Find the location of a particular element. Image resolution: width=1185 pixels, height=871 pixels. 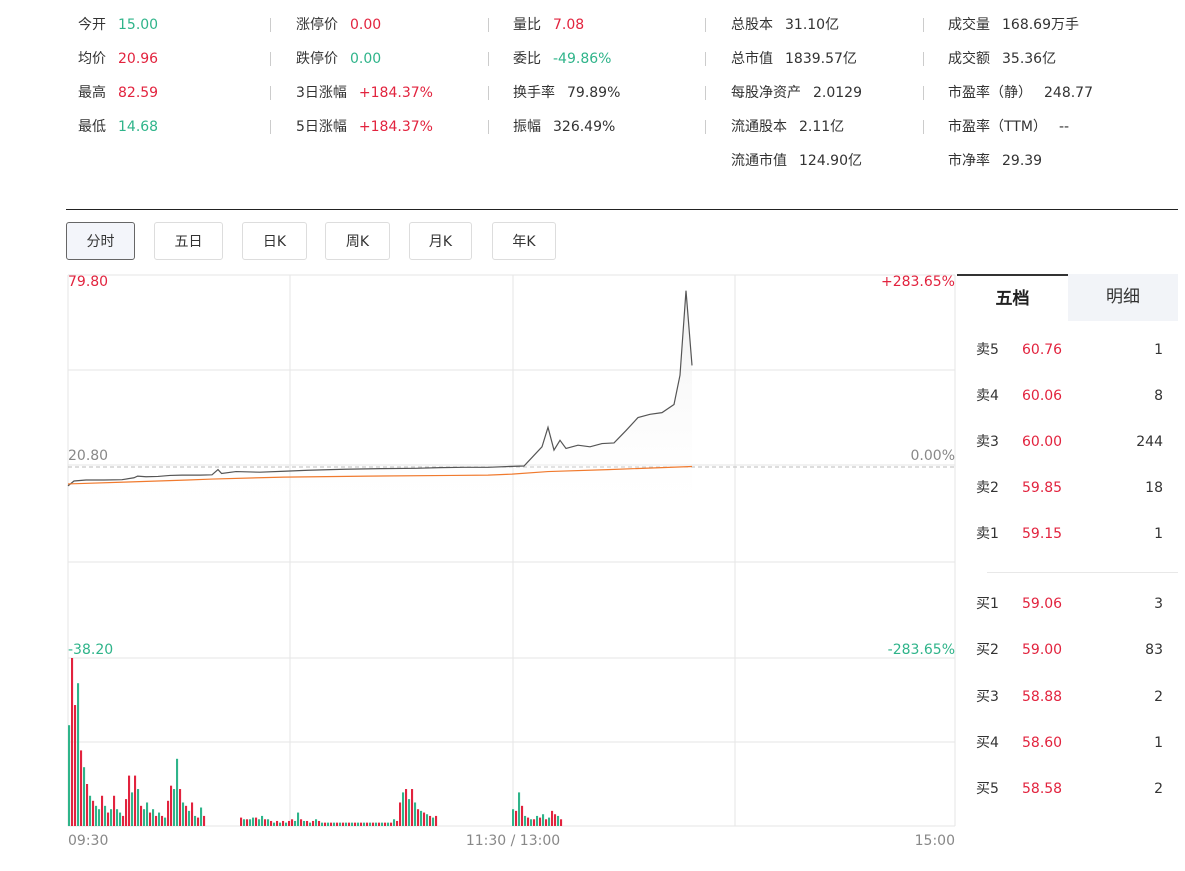

x-axis-label-close: 15:00 is located at coordinates (935, 841).